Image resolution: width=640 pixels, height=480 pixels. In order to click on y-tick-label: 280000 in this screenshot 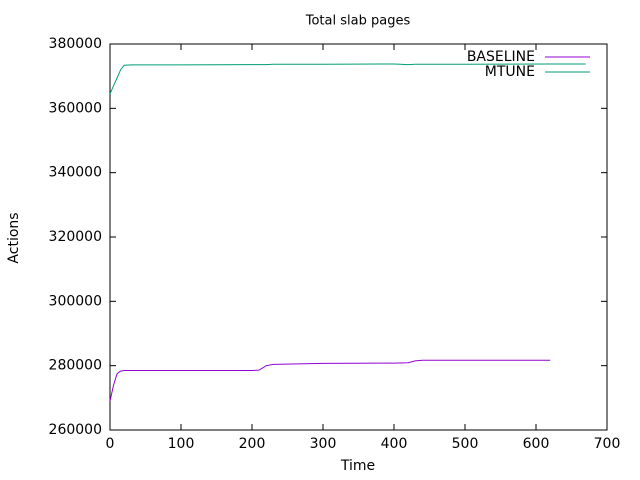, I will do `click(75, 366)`.